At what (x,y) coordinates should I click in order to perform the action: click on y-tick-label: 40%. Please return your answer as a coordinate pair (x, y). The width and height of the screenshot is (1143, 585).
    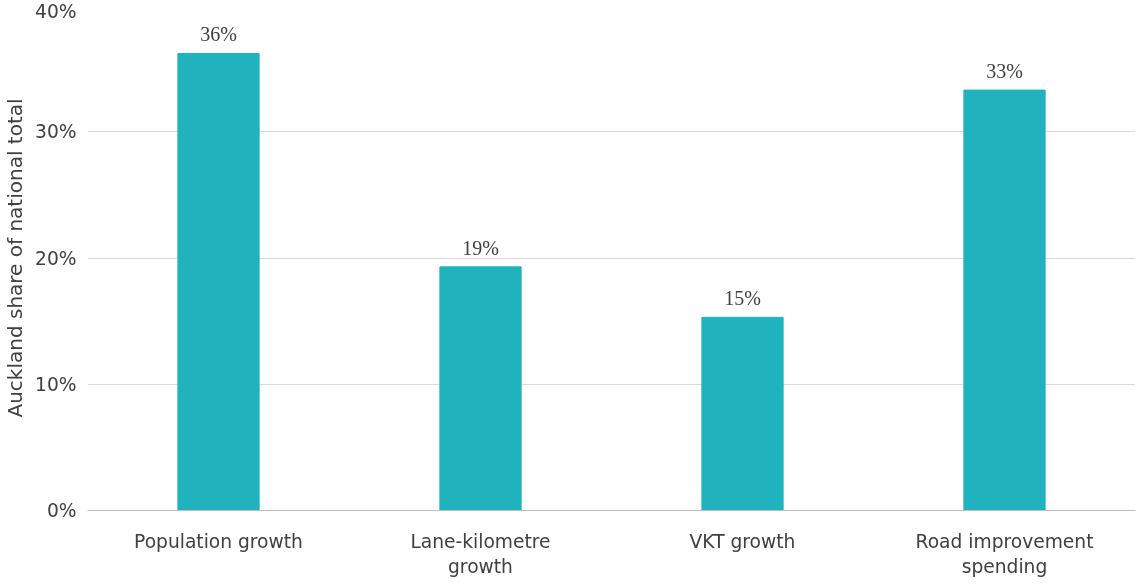
    Looking at the image, I should click on (56, 11).